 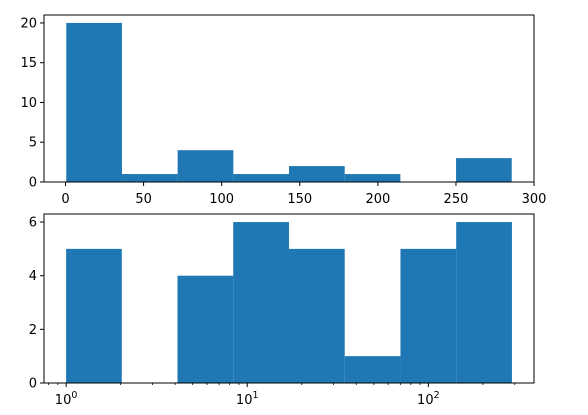 I want to click on x-tick-label: 150, so click(x=299, y=199).